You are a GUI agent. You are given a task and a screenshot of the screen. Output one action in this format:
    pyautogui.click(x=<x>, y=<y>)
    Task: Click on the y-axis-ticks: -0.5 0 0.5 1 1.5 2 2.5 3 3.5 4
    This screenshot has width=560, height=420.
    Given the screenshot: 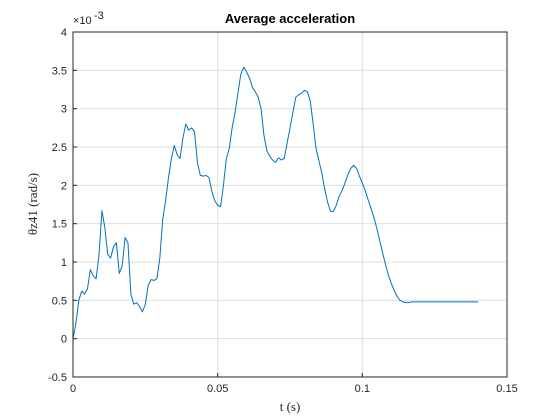 What is the action you would take?
    pyautogui.click(x=62, y=205)
    